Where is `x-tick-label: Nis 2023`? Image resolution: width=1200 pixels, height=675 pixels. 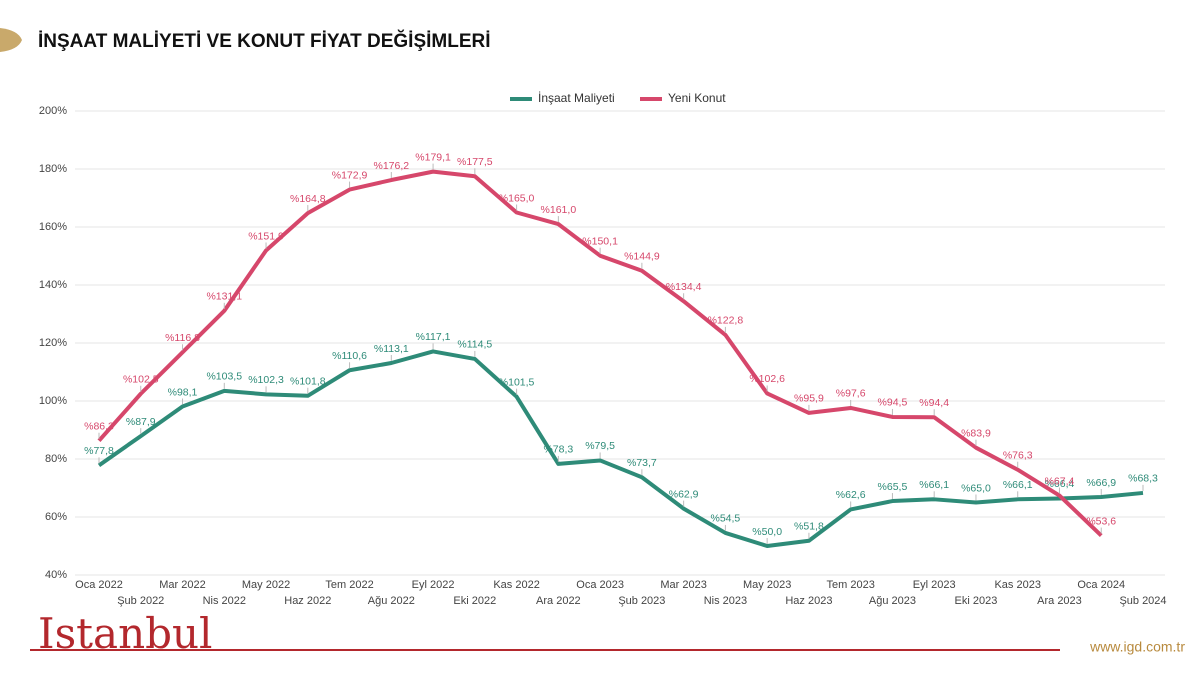
x-tick-label: Nis 2023 is located at coordinates (725, 601).